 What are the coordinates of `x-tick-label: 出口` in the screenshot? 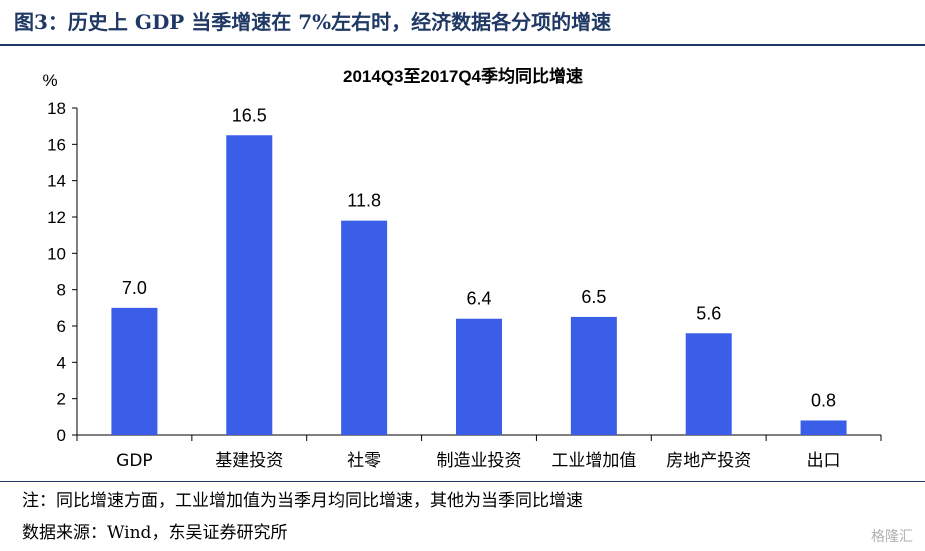 It's located at (824, 461).